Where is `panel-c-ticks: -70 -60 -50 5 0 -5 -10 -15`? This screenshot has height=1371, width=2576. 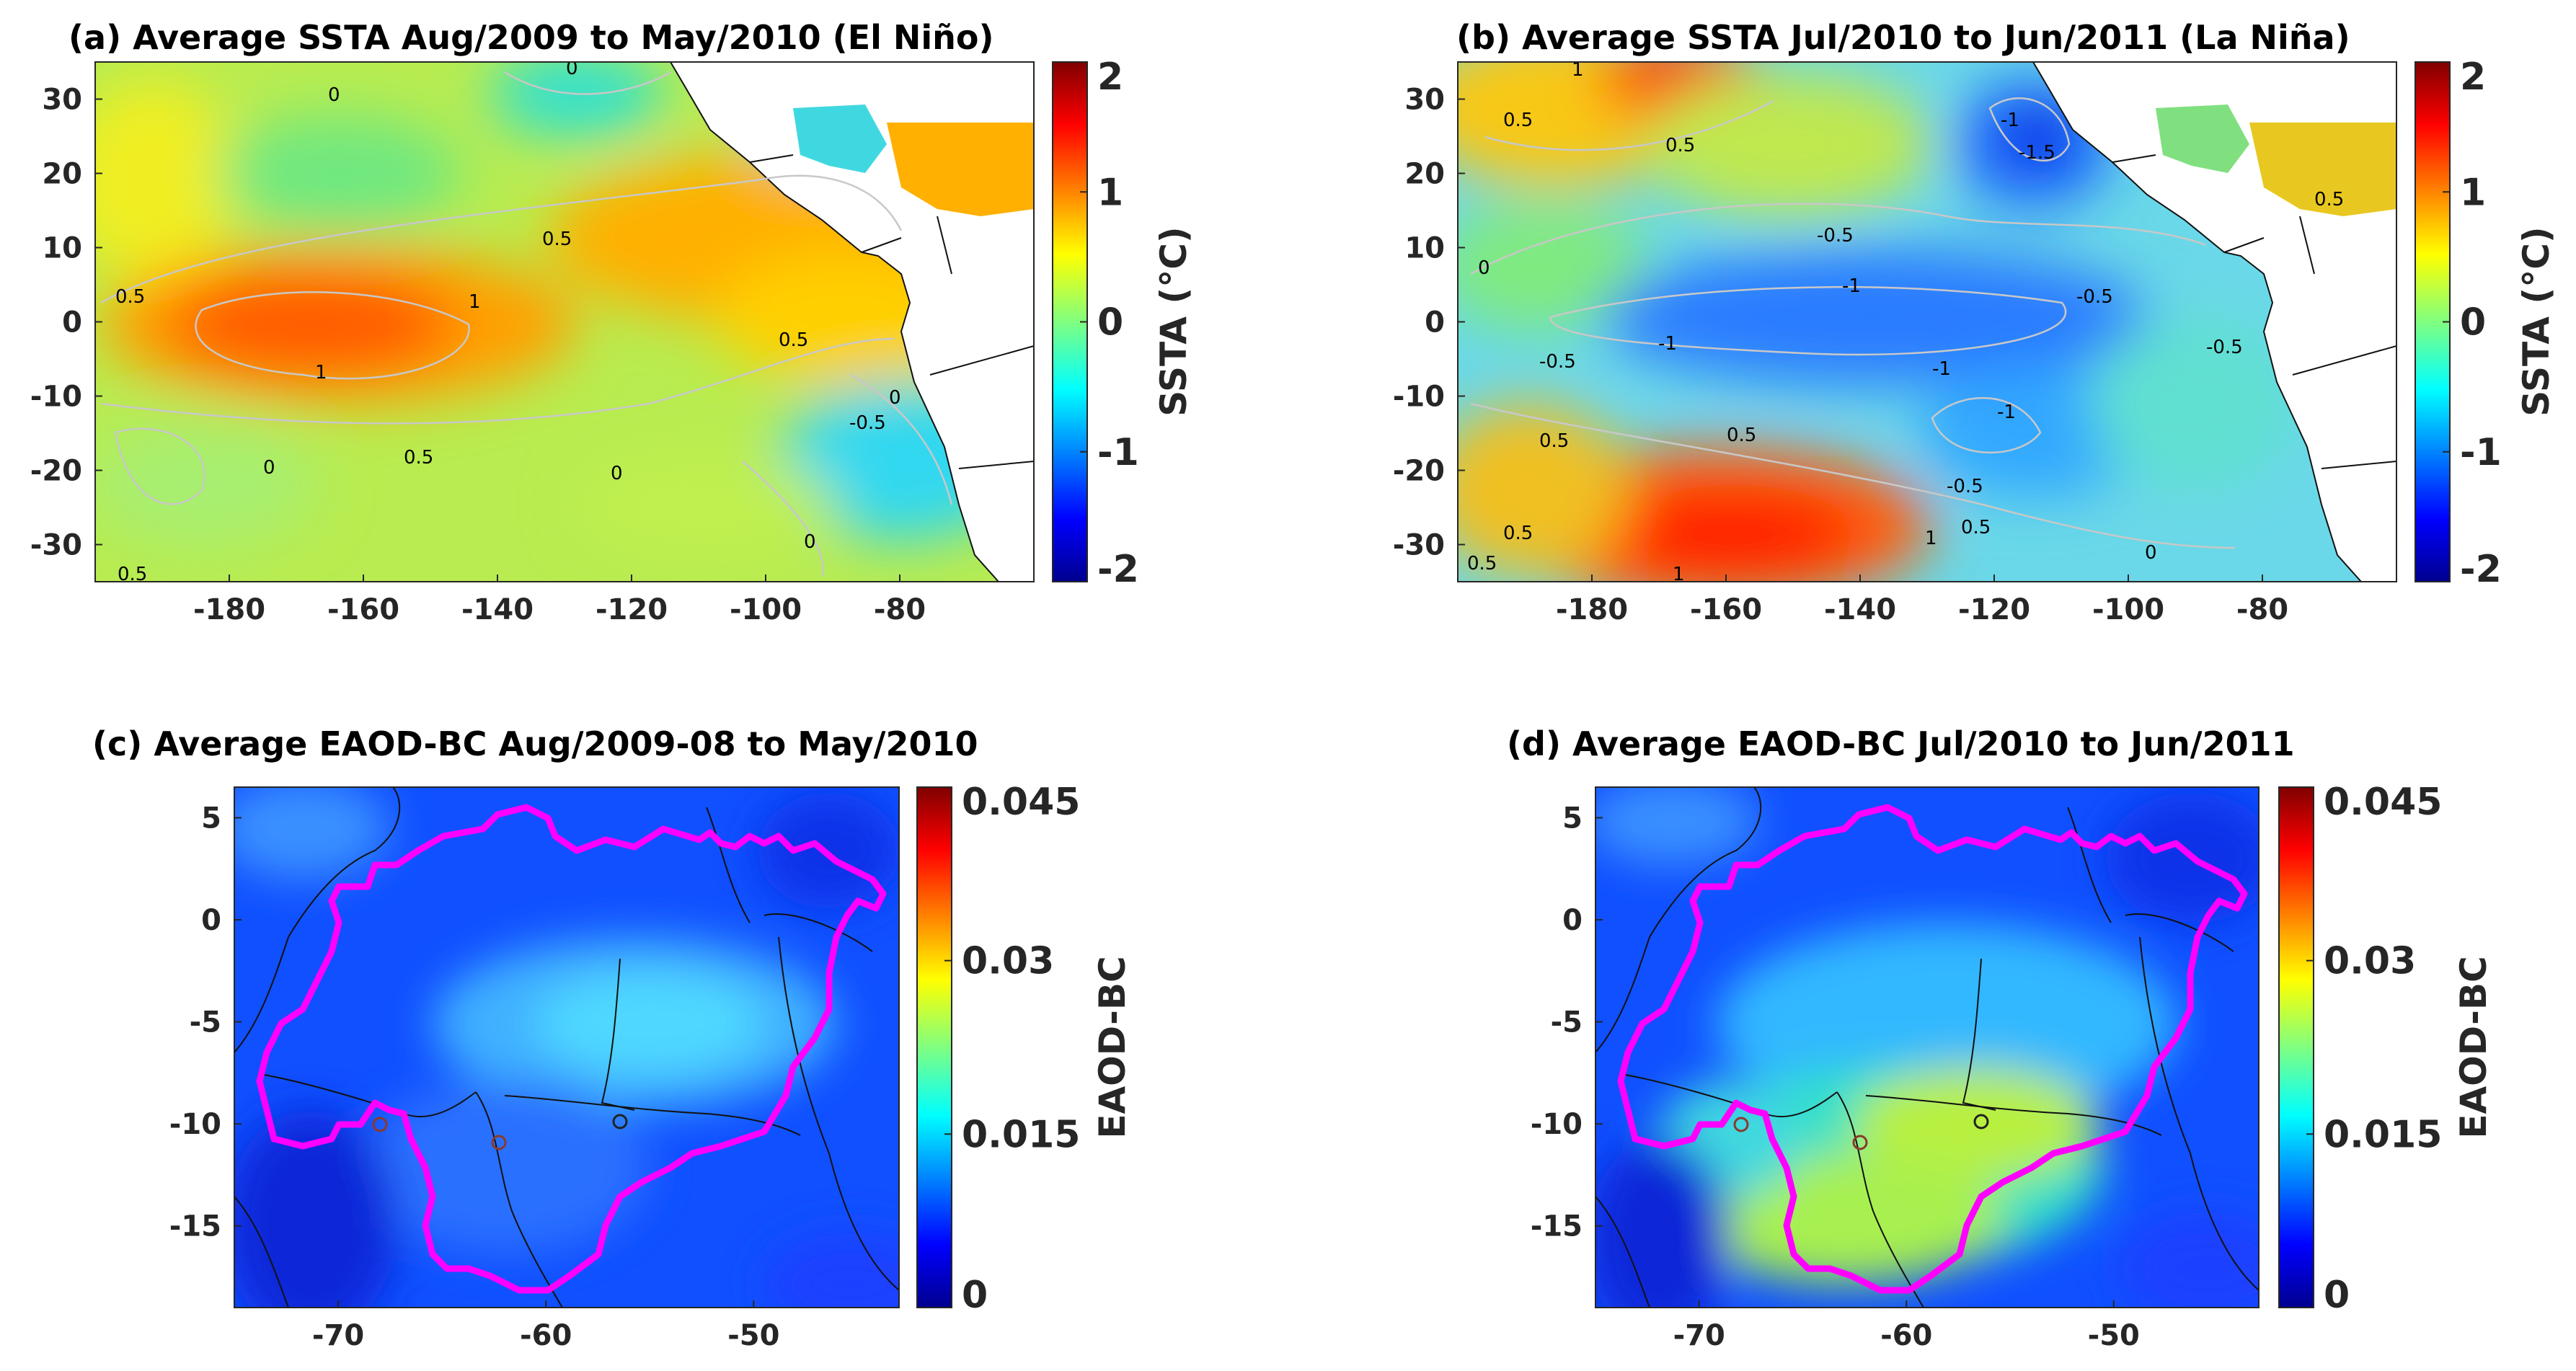 panel-c-ticks: -70 -60 -50 5 0 -5 -10 -15 is located at coordinates (474, 1077).